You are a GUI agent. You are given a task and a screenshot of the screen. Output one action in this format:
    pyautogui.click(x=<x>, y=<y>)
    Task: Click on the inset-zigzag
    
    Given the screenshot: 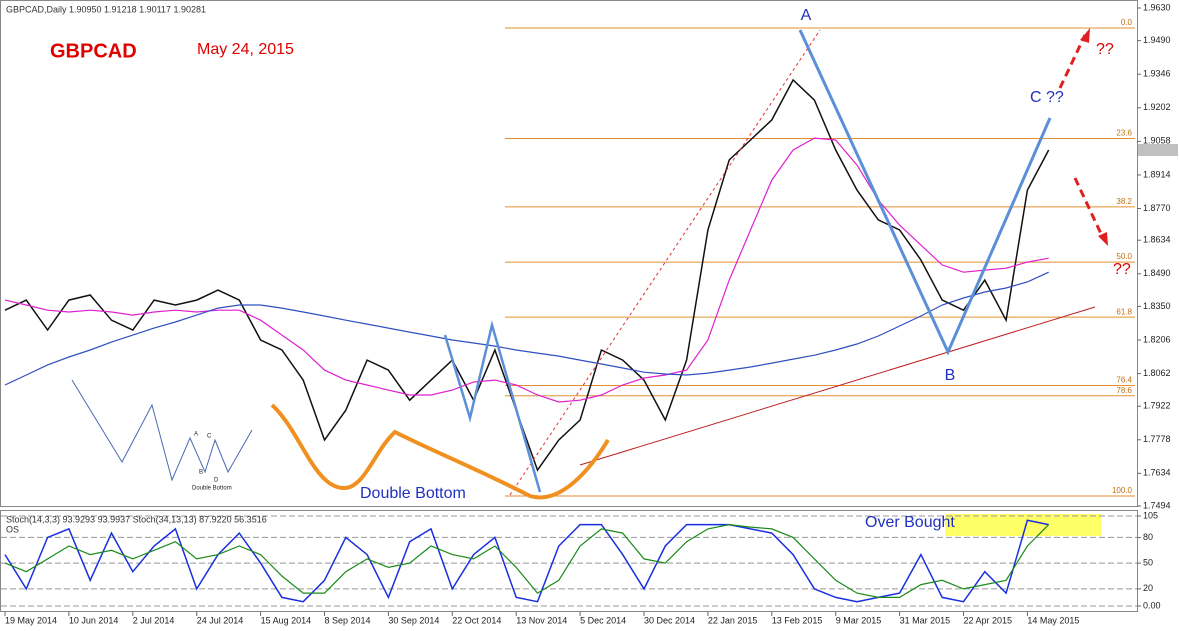 What is the action you would take?
    pyautogui.click(x=162, y=430)
    